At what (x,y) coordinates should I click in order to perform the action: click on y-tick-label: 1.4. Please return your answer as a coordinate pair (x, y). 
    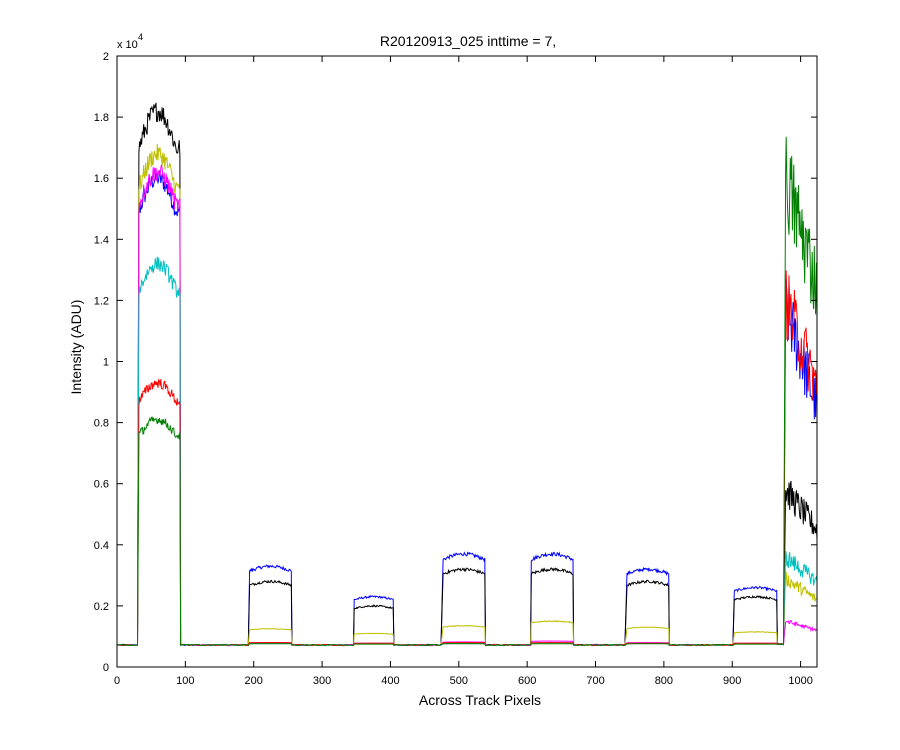
    Looking at the image, I should click on (101, 240).